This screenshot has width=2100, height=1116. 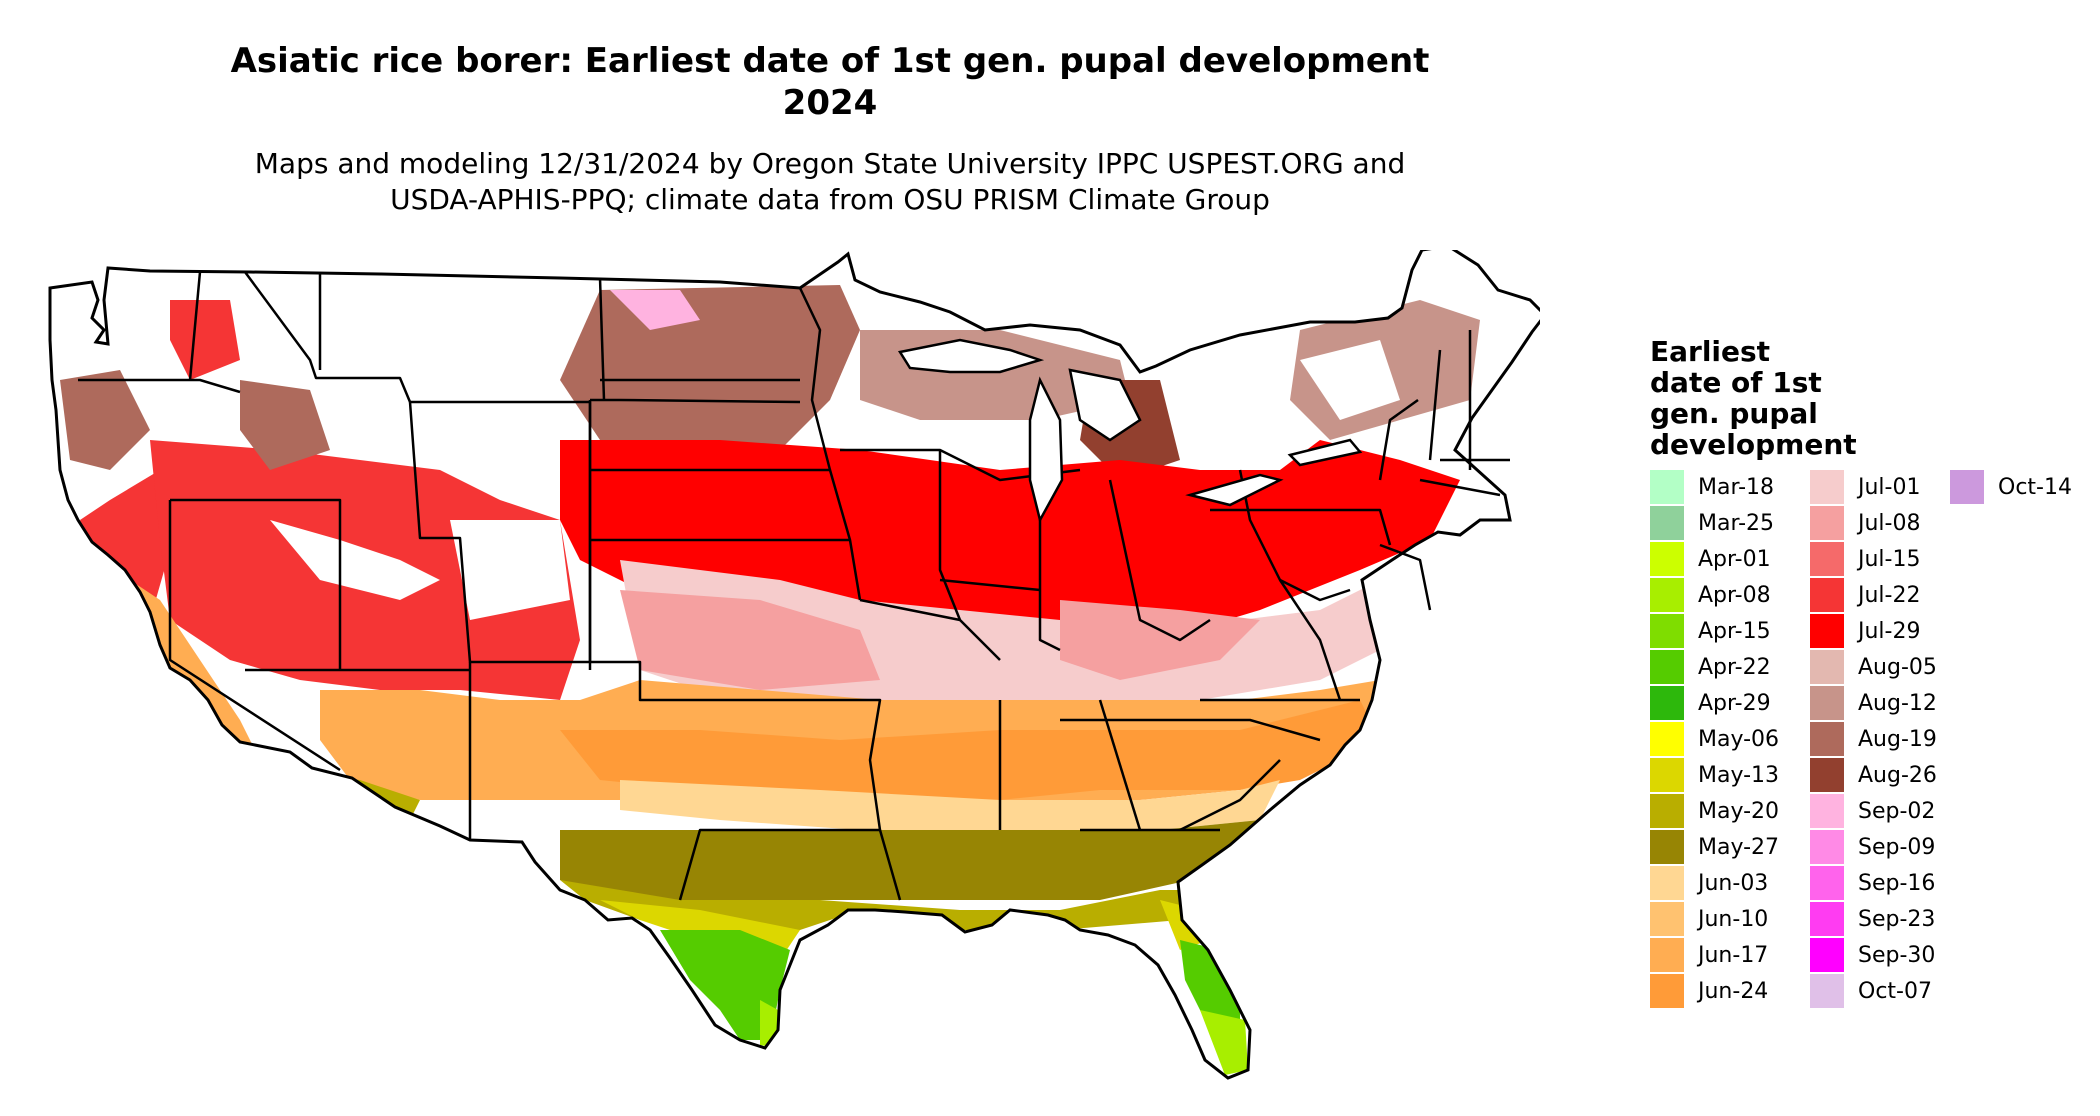 I want to click on legend-item: Apr-01, so click(x=1725, y=559).